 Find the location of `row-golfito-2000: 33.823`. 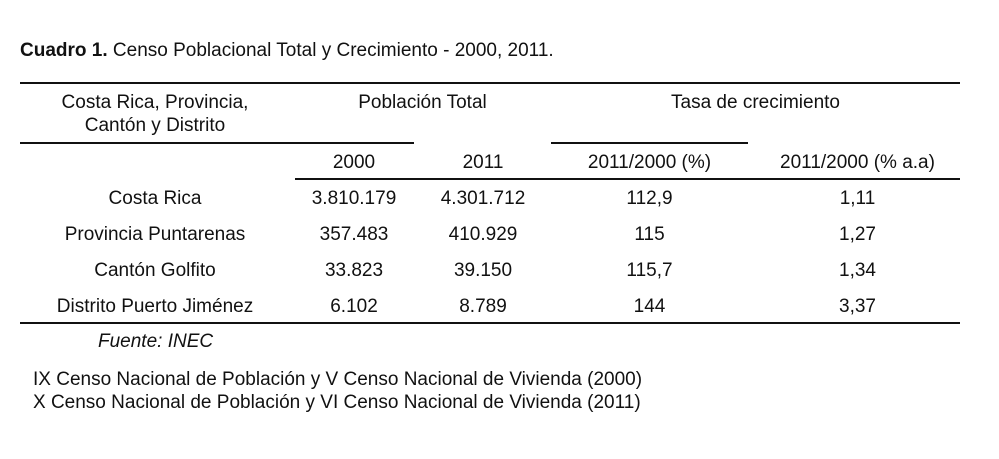

row-golfito-2000: 33.823 is located at coordinates (354, 270).